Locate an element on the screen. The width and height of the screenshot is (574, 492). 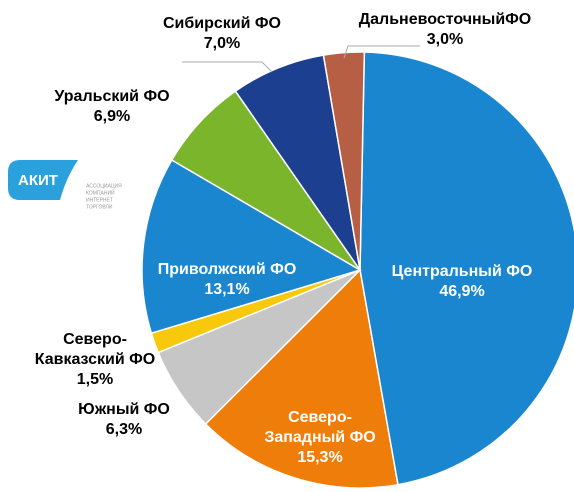
value-label: 3,0% is located at coordinates (445, 39).